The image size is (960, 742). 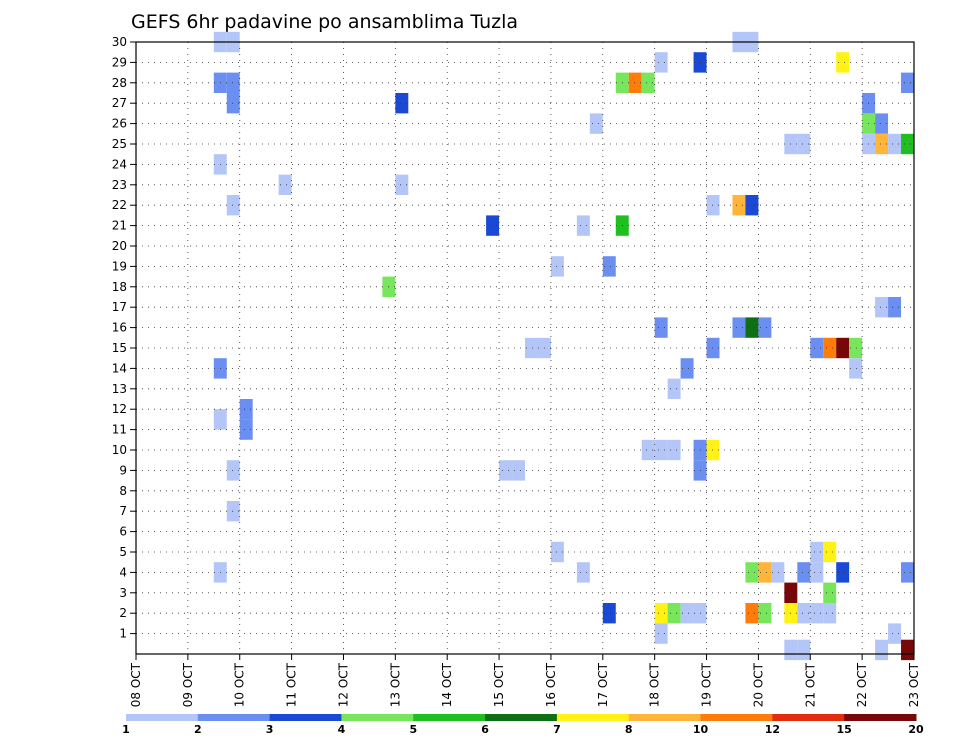 What do you see at coordinates (123, 613) in the screenshot?
I see `y-tick-label: 2` at bounding box center [123, 613].